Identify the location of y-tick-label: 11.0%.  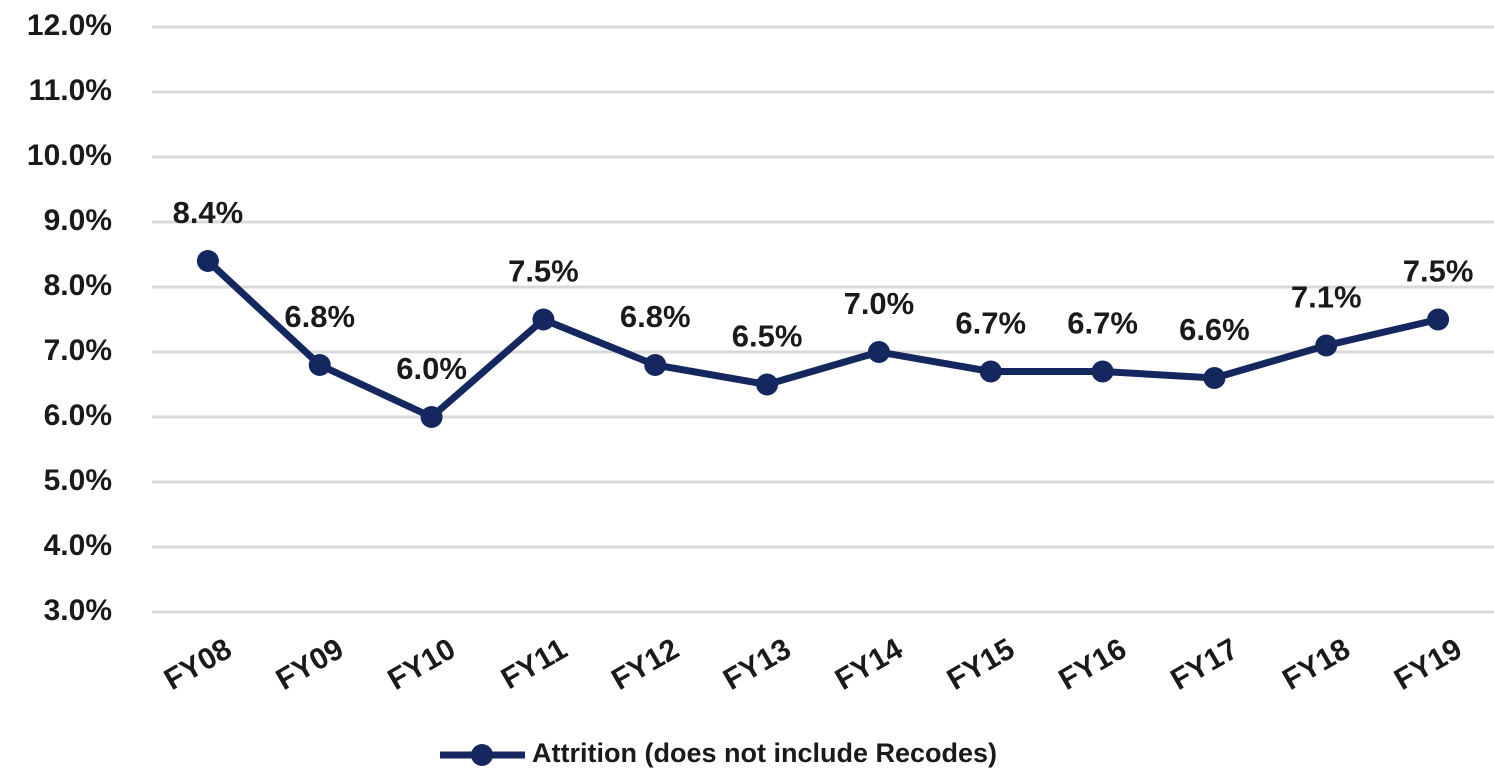
(70, 90).